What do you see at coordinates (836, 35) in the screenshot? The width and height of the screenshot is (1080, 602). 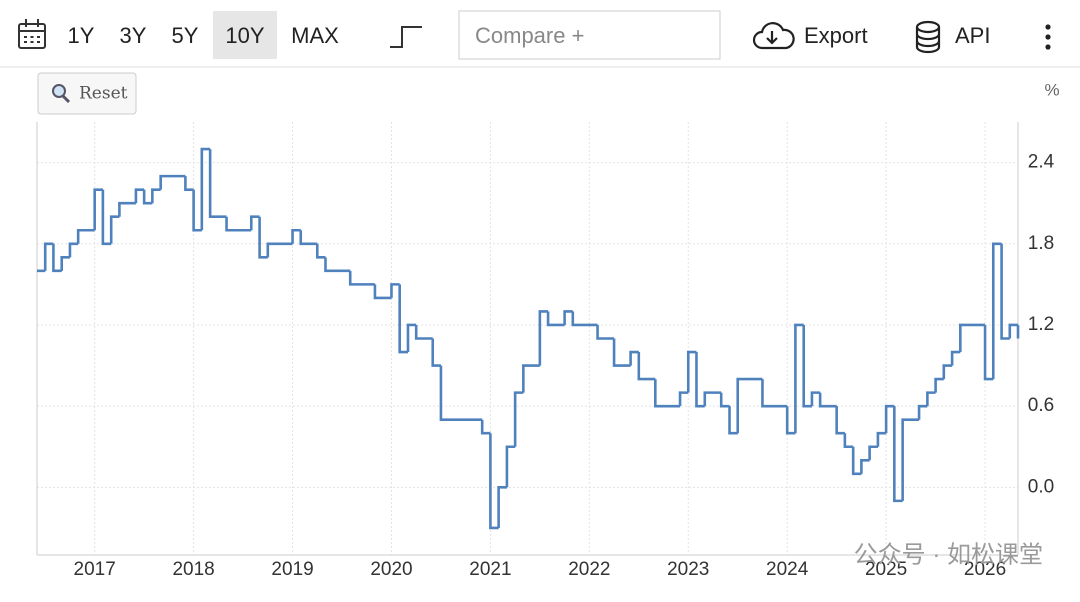 I see `export-button: Export` at bounding box center [836, 35].